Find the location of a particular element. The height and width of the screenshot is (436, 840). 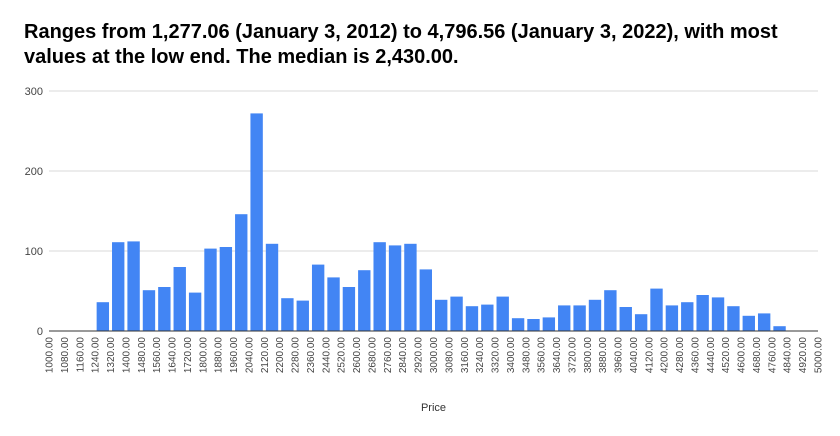

x-tick-label: 3320.00 is located at coordinates (496, 355).